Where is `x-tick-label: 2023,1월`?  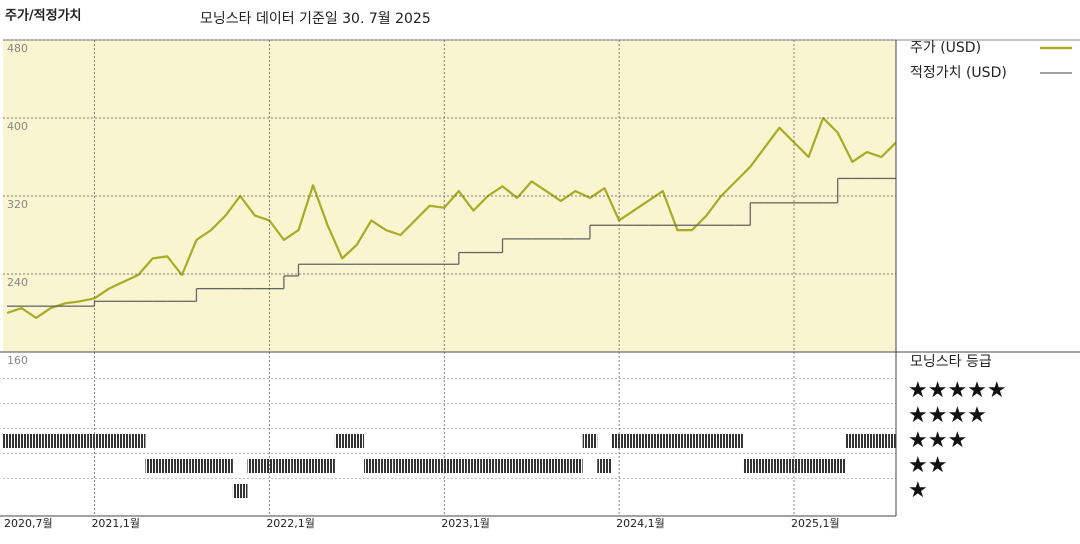
x-tick-label: 2023,1월 is located at coordinates (465, 523).